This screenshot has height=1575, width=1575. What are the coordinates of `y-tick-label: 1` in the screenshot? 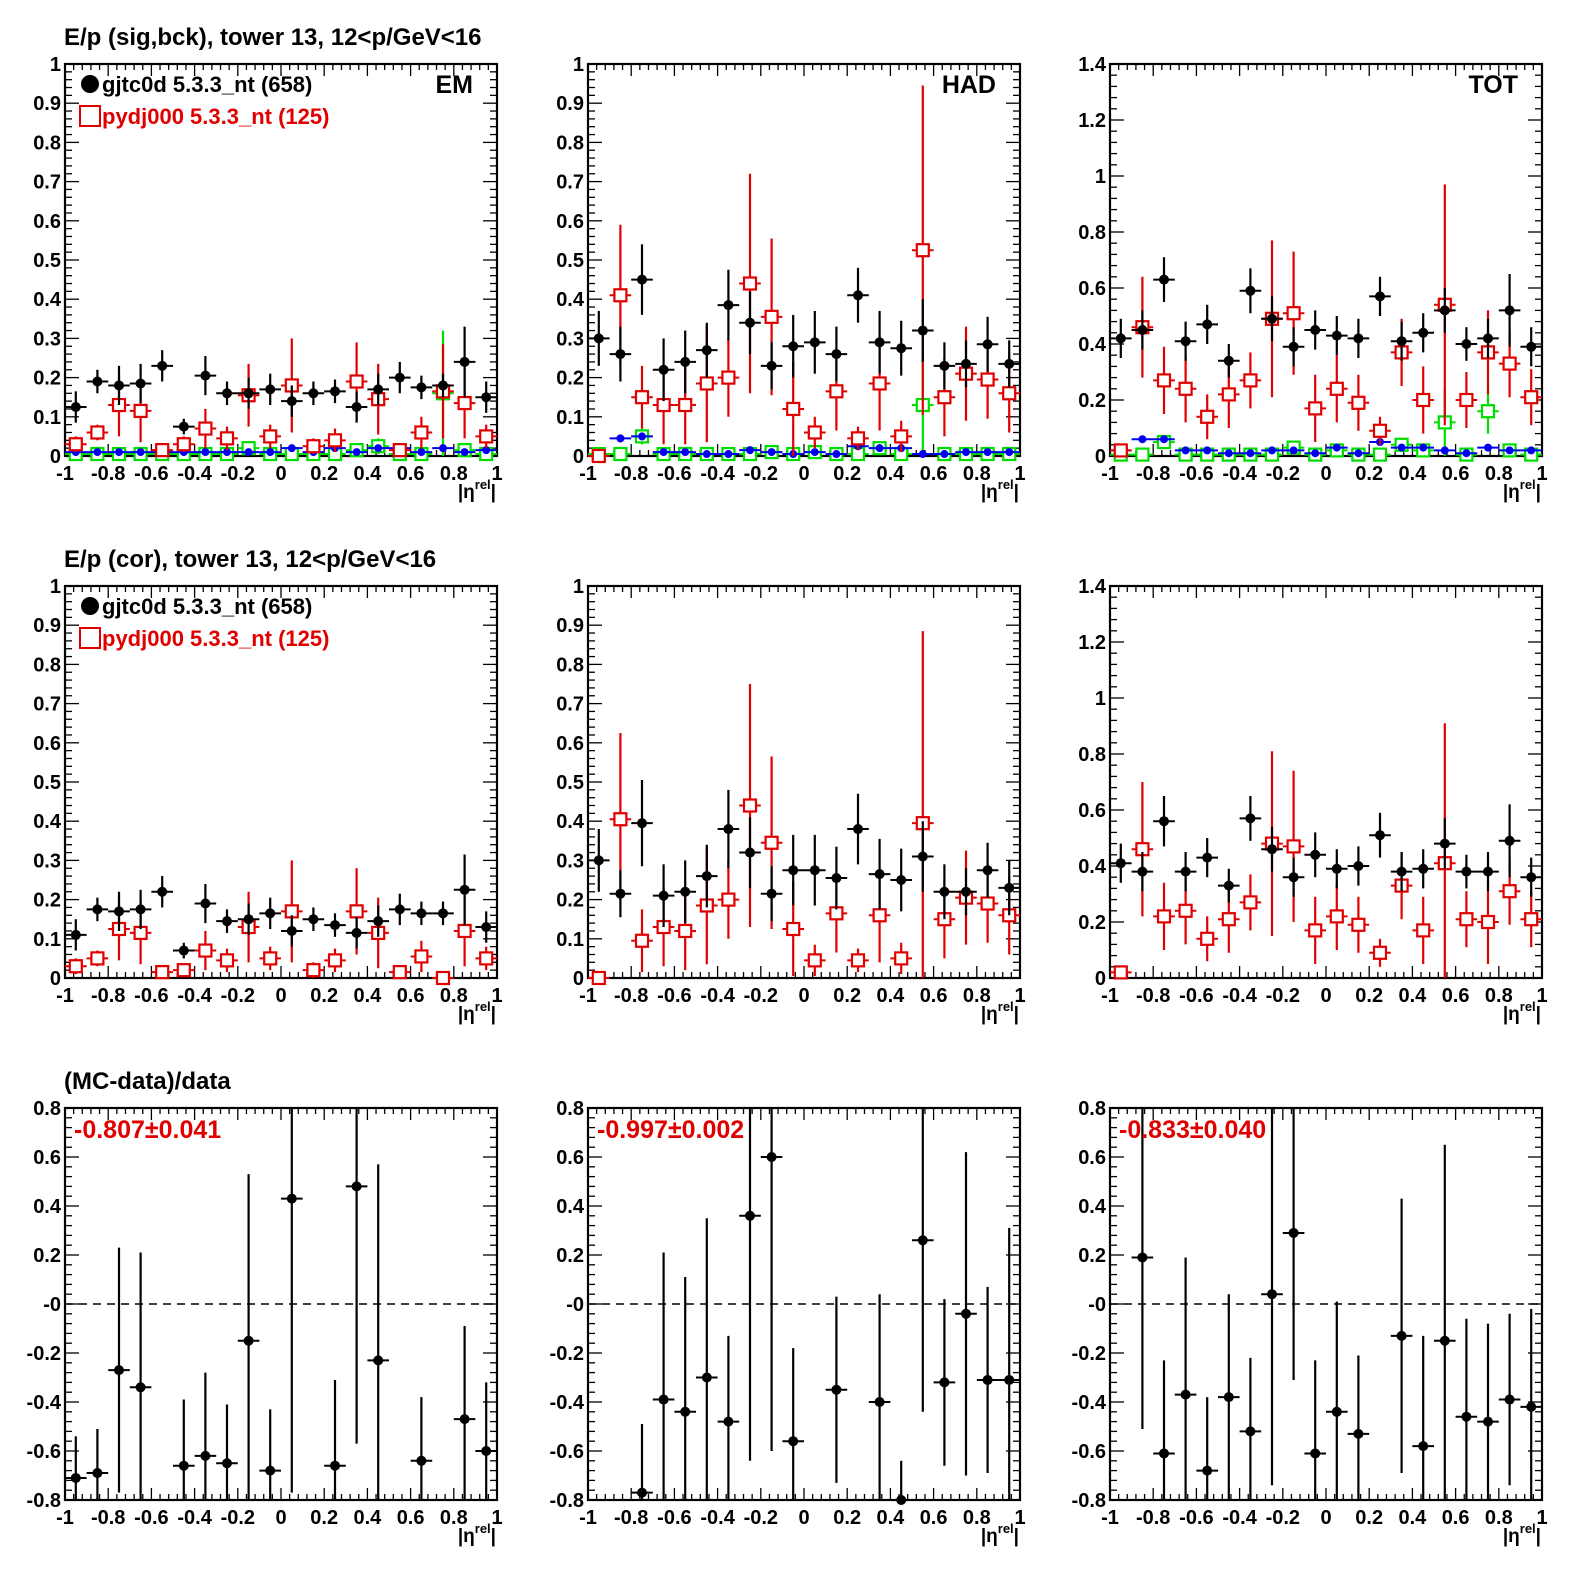 It's located at (578, 65).